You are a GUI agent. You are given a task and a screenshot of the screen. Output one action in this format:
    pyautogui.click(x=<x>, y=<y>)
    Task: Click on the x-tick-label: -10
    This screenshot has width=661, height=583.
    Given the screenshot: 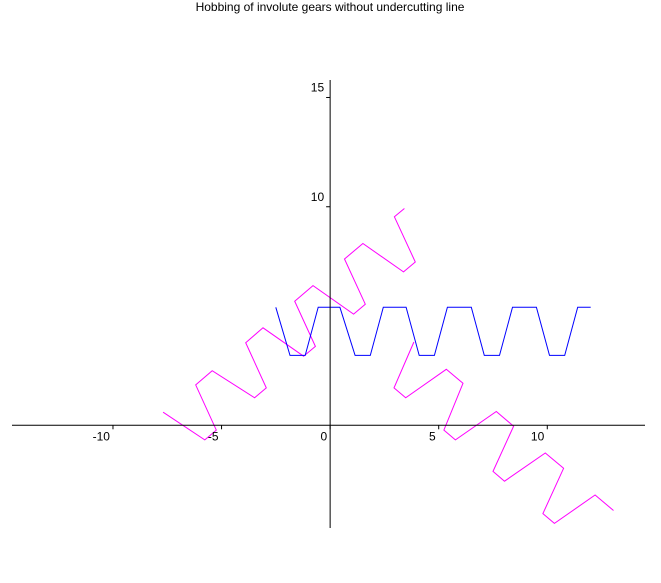 What is the action you would take?
    pyautogui.click(x=102, y=436)
    